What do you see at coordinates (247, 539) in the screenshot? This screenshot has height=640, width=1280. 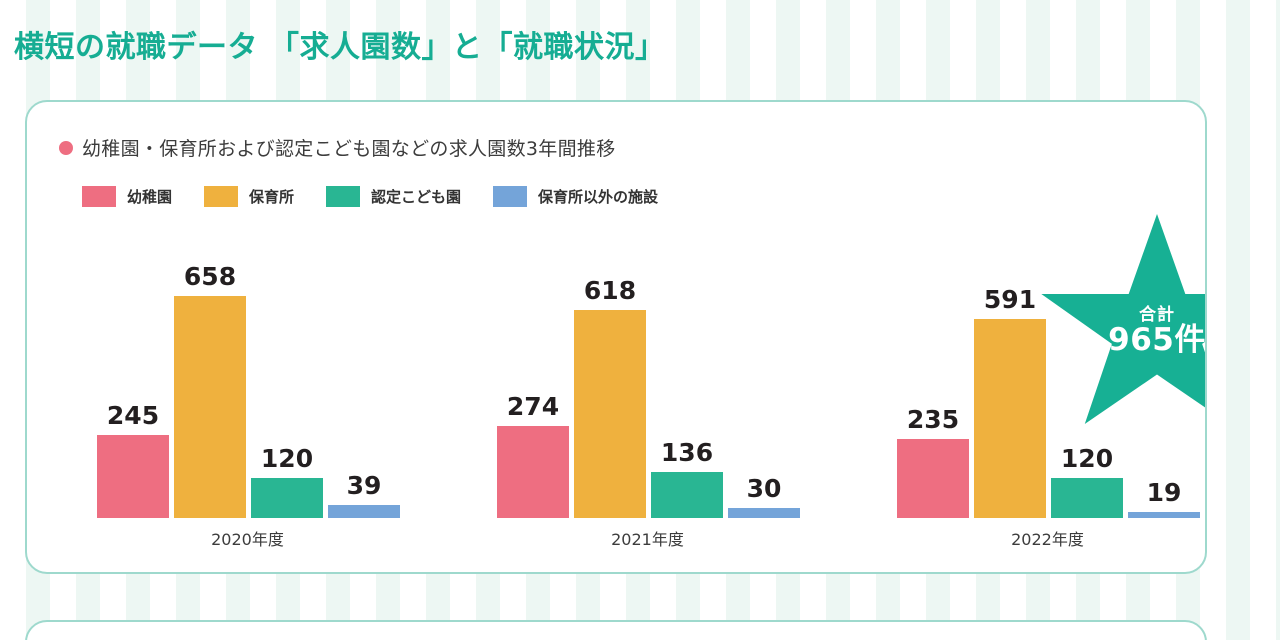 I see `x-axis-label: 2020年度` at bounding box center [247, 539].